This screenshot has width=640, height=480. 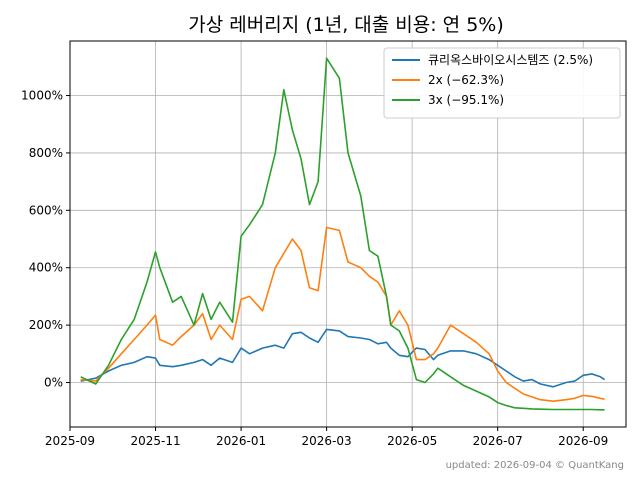 I want to click on legend: 큐리옥스바이오시스템즈 (2.5%) 2x (−62.3%) 3x (−95.1%), so click(x=502, y=83).